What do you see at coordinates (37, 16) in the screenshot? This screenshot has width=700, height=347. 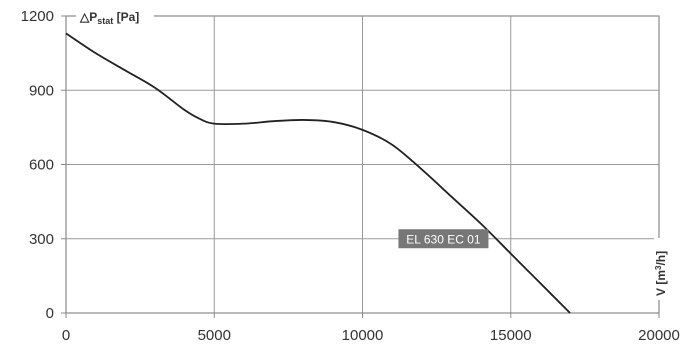 I see `y-tick-label-4: 1200` at bounding box center [37, 16].